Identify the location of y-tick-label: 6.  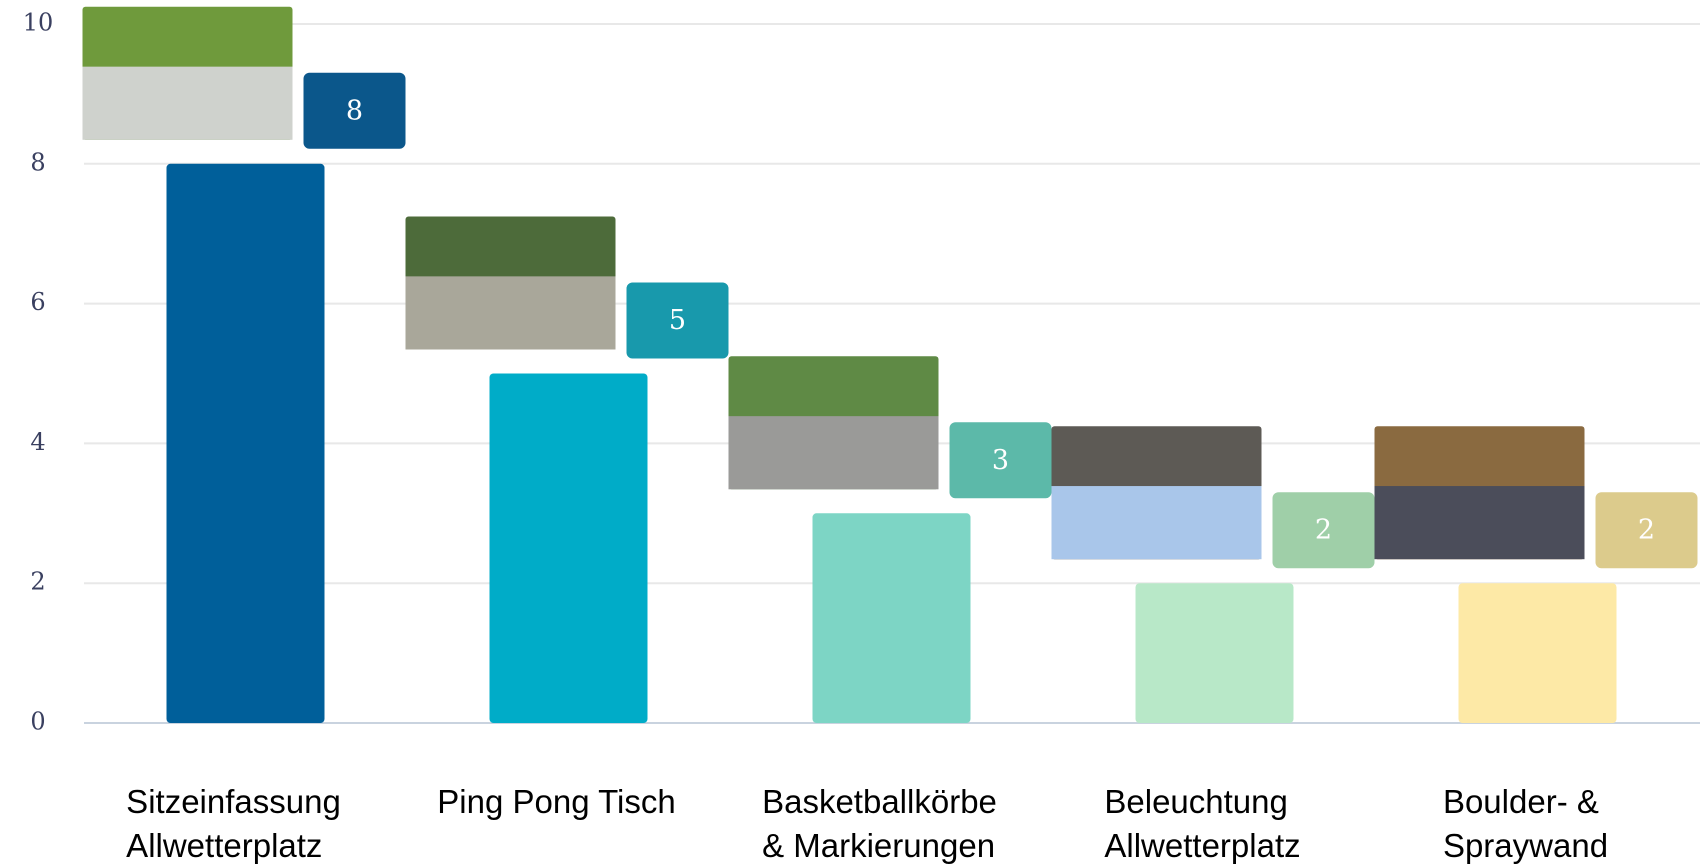
(37, 302).